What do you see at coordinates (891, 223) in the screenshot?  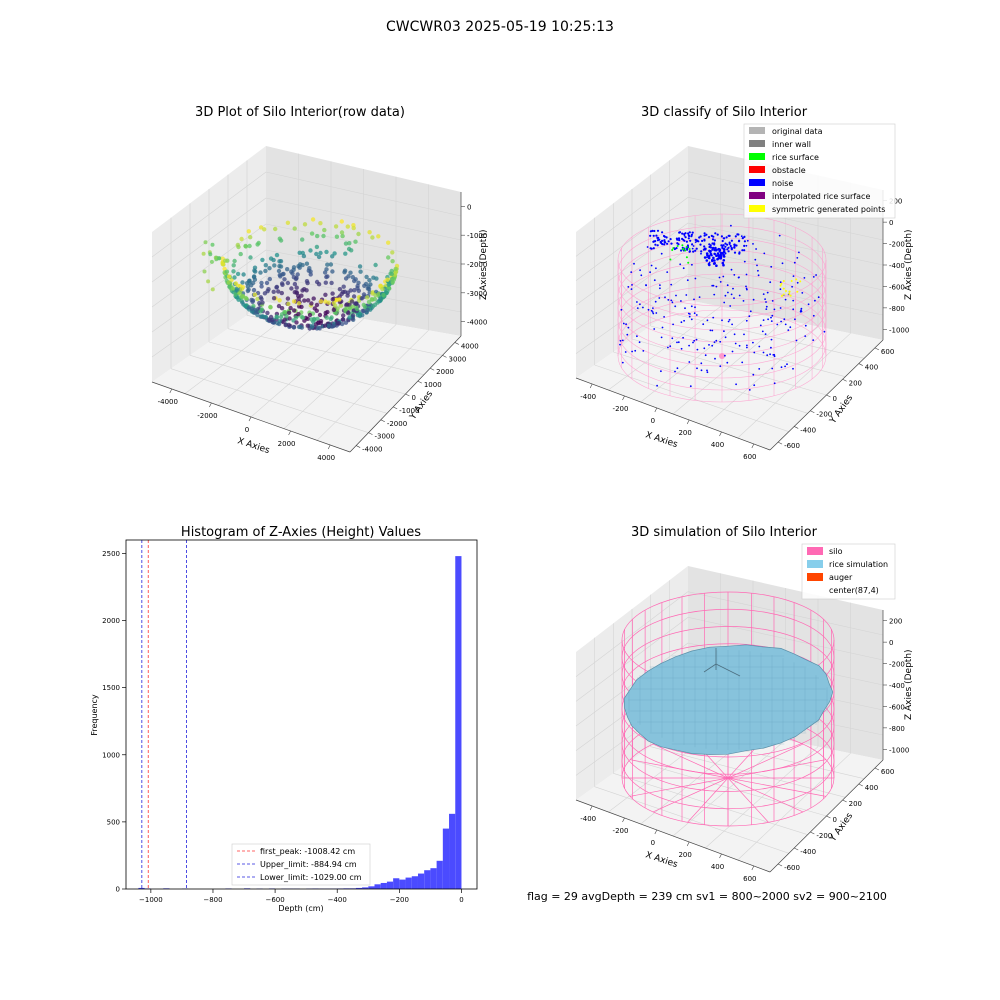 I see `p2-ztick-label: 0` at bounding box center [891, 223].